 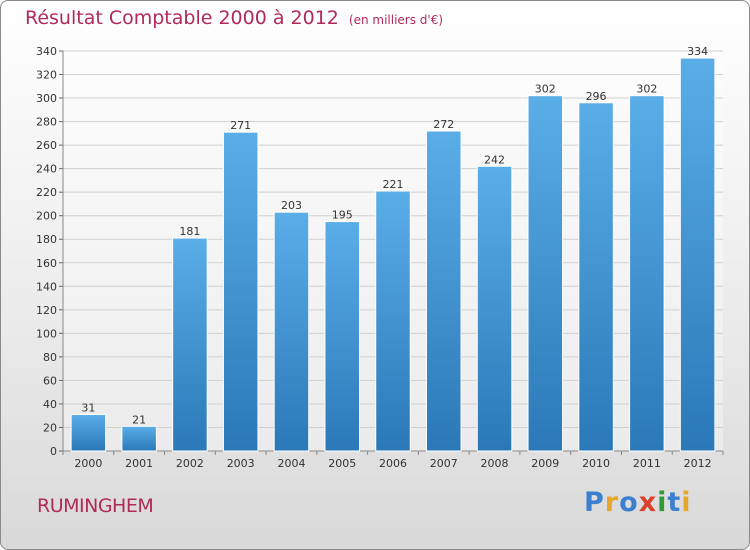 I want to click on bar-value-label: 221, so click(x=393, y=184).